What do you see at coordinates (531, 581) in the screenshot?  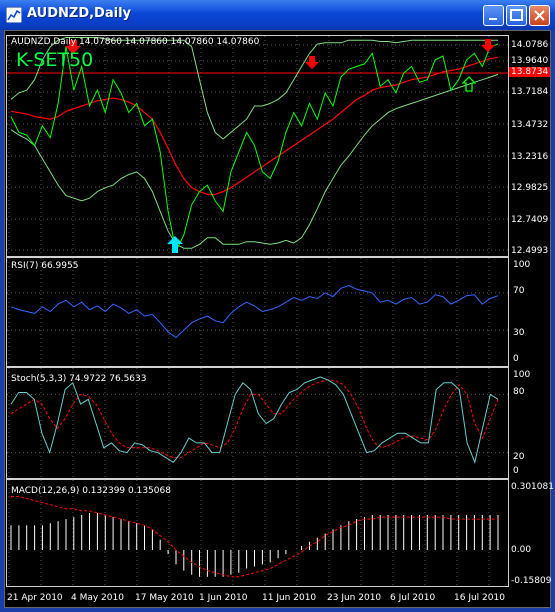 I see `macd-tick: -0.15809` at bounding box center [531, 581].